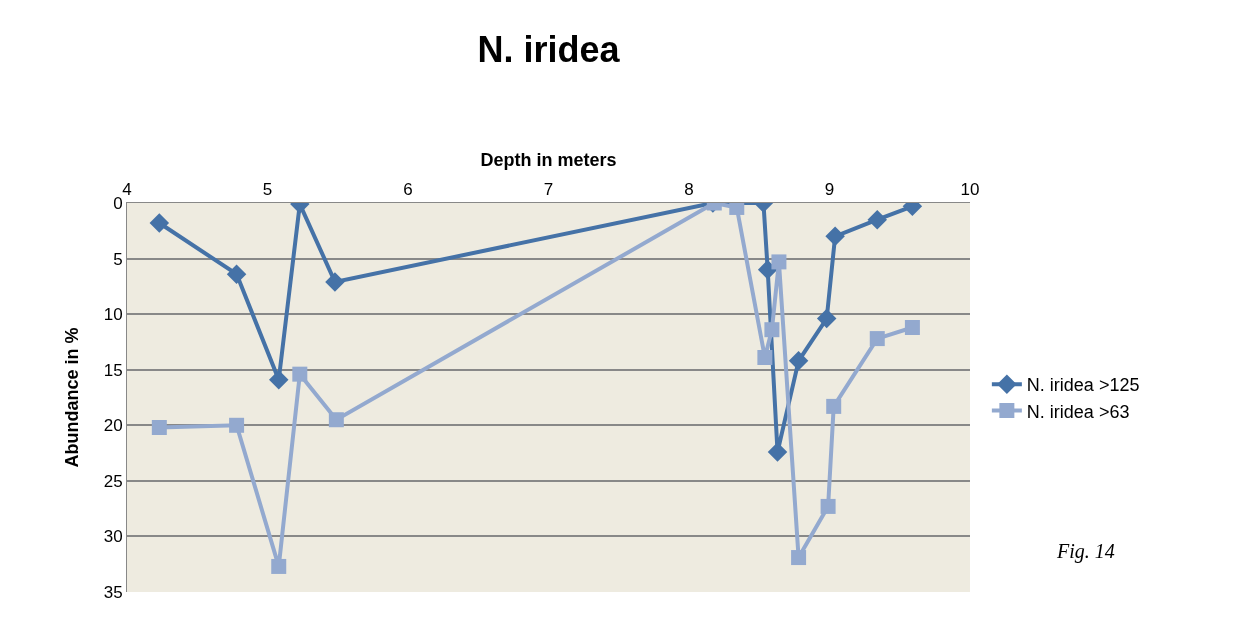 Image resolution: width=1254 pixels, height=619 pixels. Describe the element at coordinates (71, 397) in the screenshot. I see `y-axis-title: Abundance in %` at that location.